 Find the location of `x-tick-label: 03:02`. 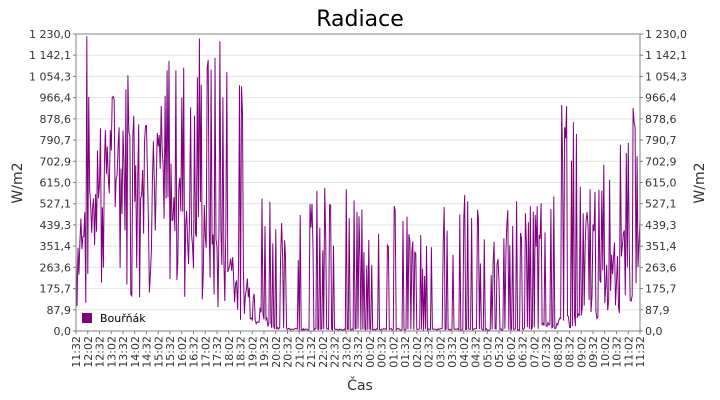

x-tick-label: 03:02 is located at coordinates (440, 352).